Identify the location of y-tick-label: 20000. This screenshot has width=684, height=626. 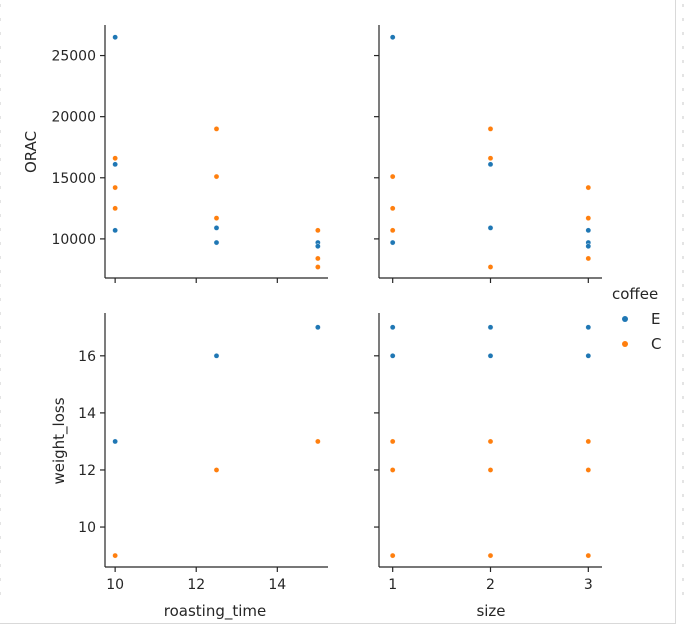
(73, 118).